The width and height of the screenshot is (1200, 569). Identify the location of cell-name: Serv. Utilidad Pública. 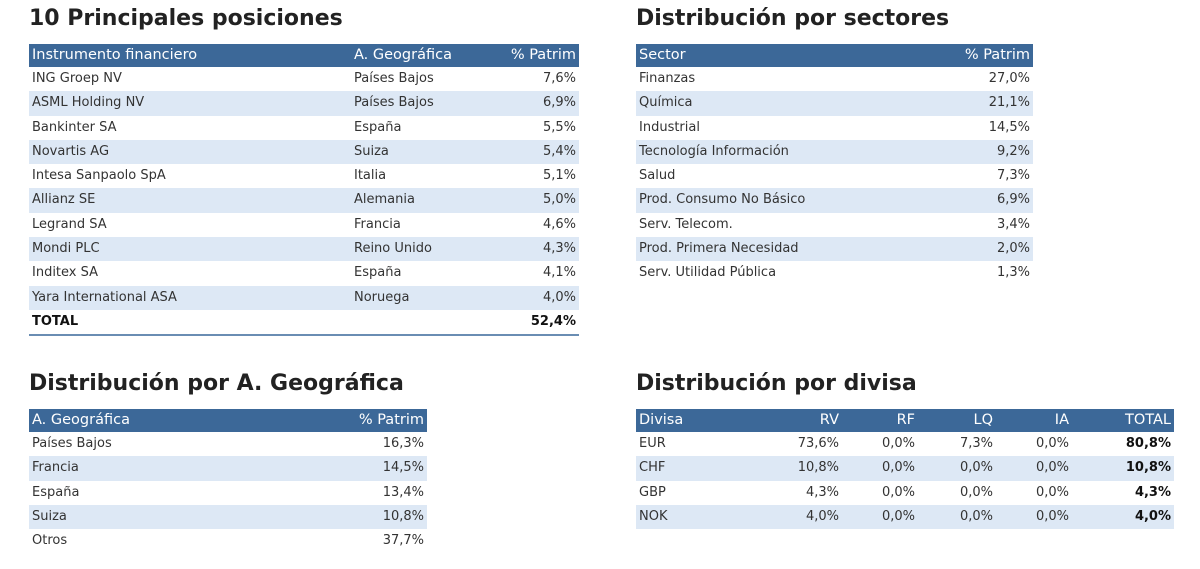
(708, 273).